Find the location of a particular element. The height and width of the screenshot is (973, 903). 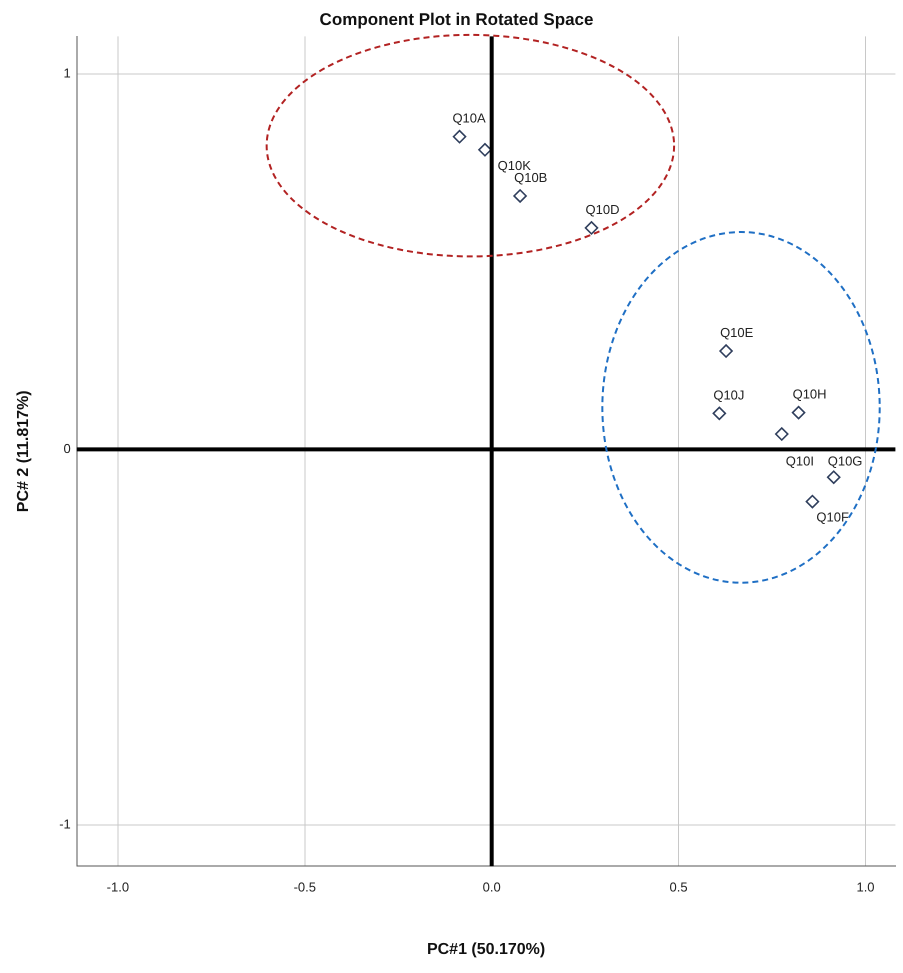

data-label: Q10F is located at coordinates (832, 517).